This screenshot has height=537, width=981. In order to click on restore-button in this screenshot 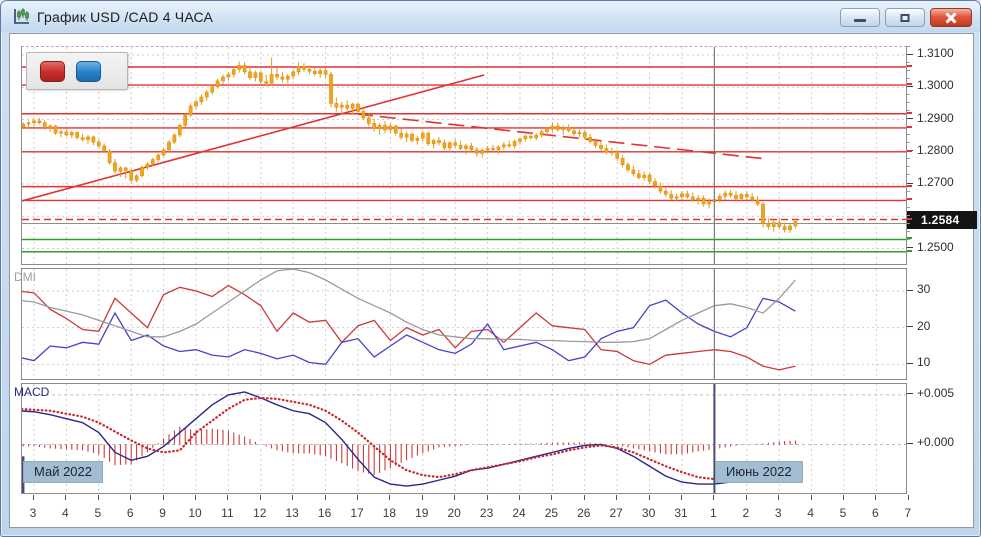, I will do `click(905, 17)`.